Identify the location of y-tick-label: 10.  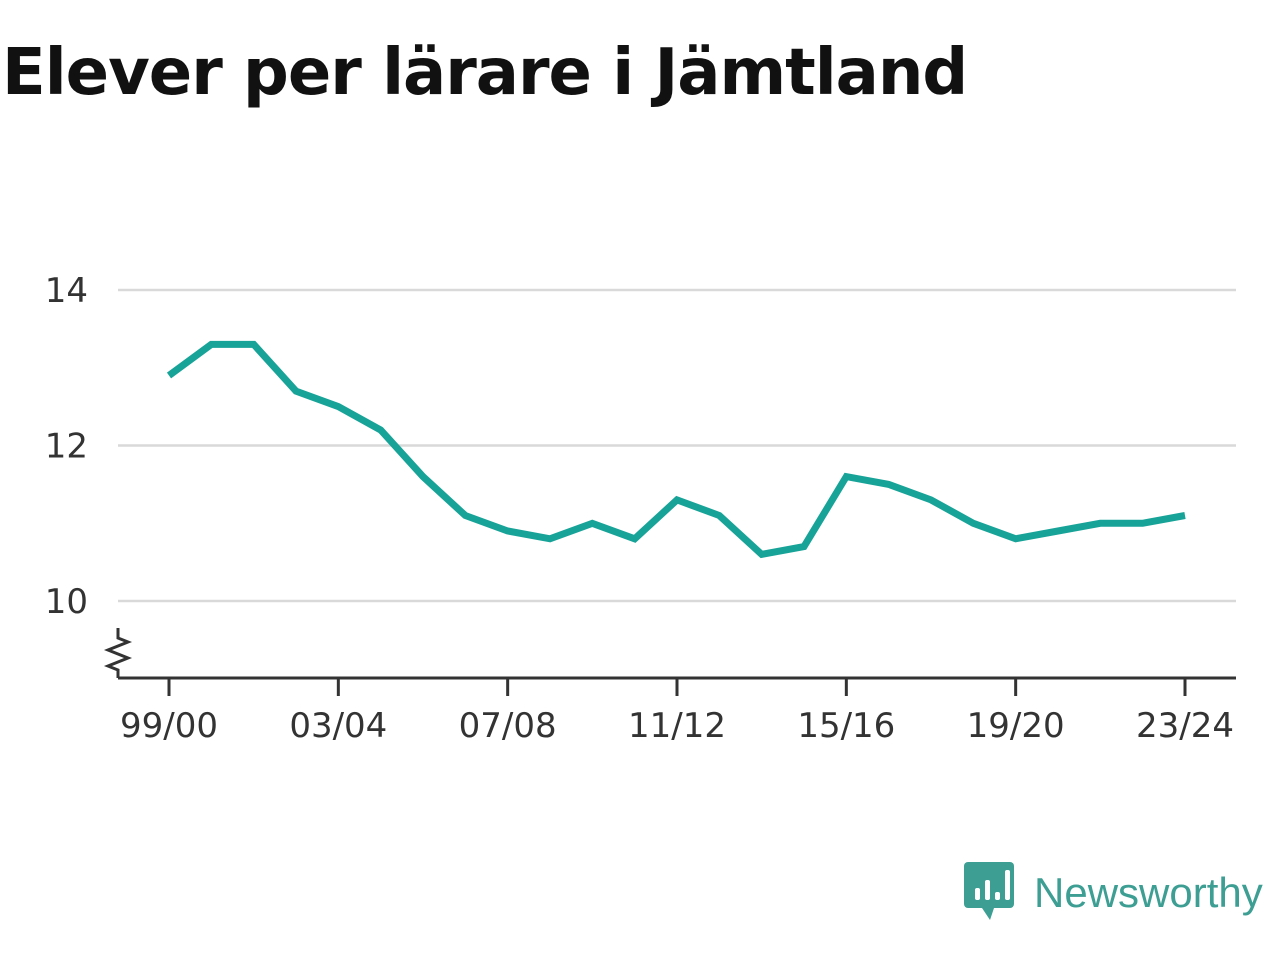
(66, 602).